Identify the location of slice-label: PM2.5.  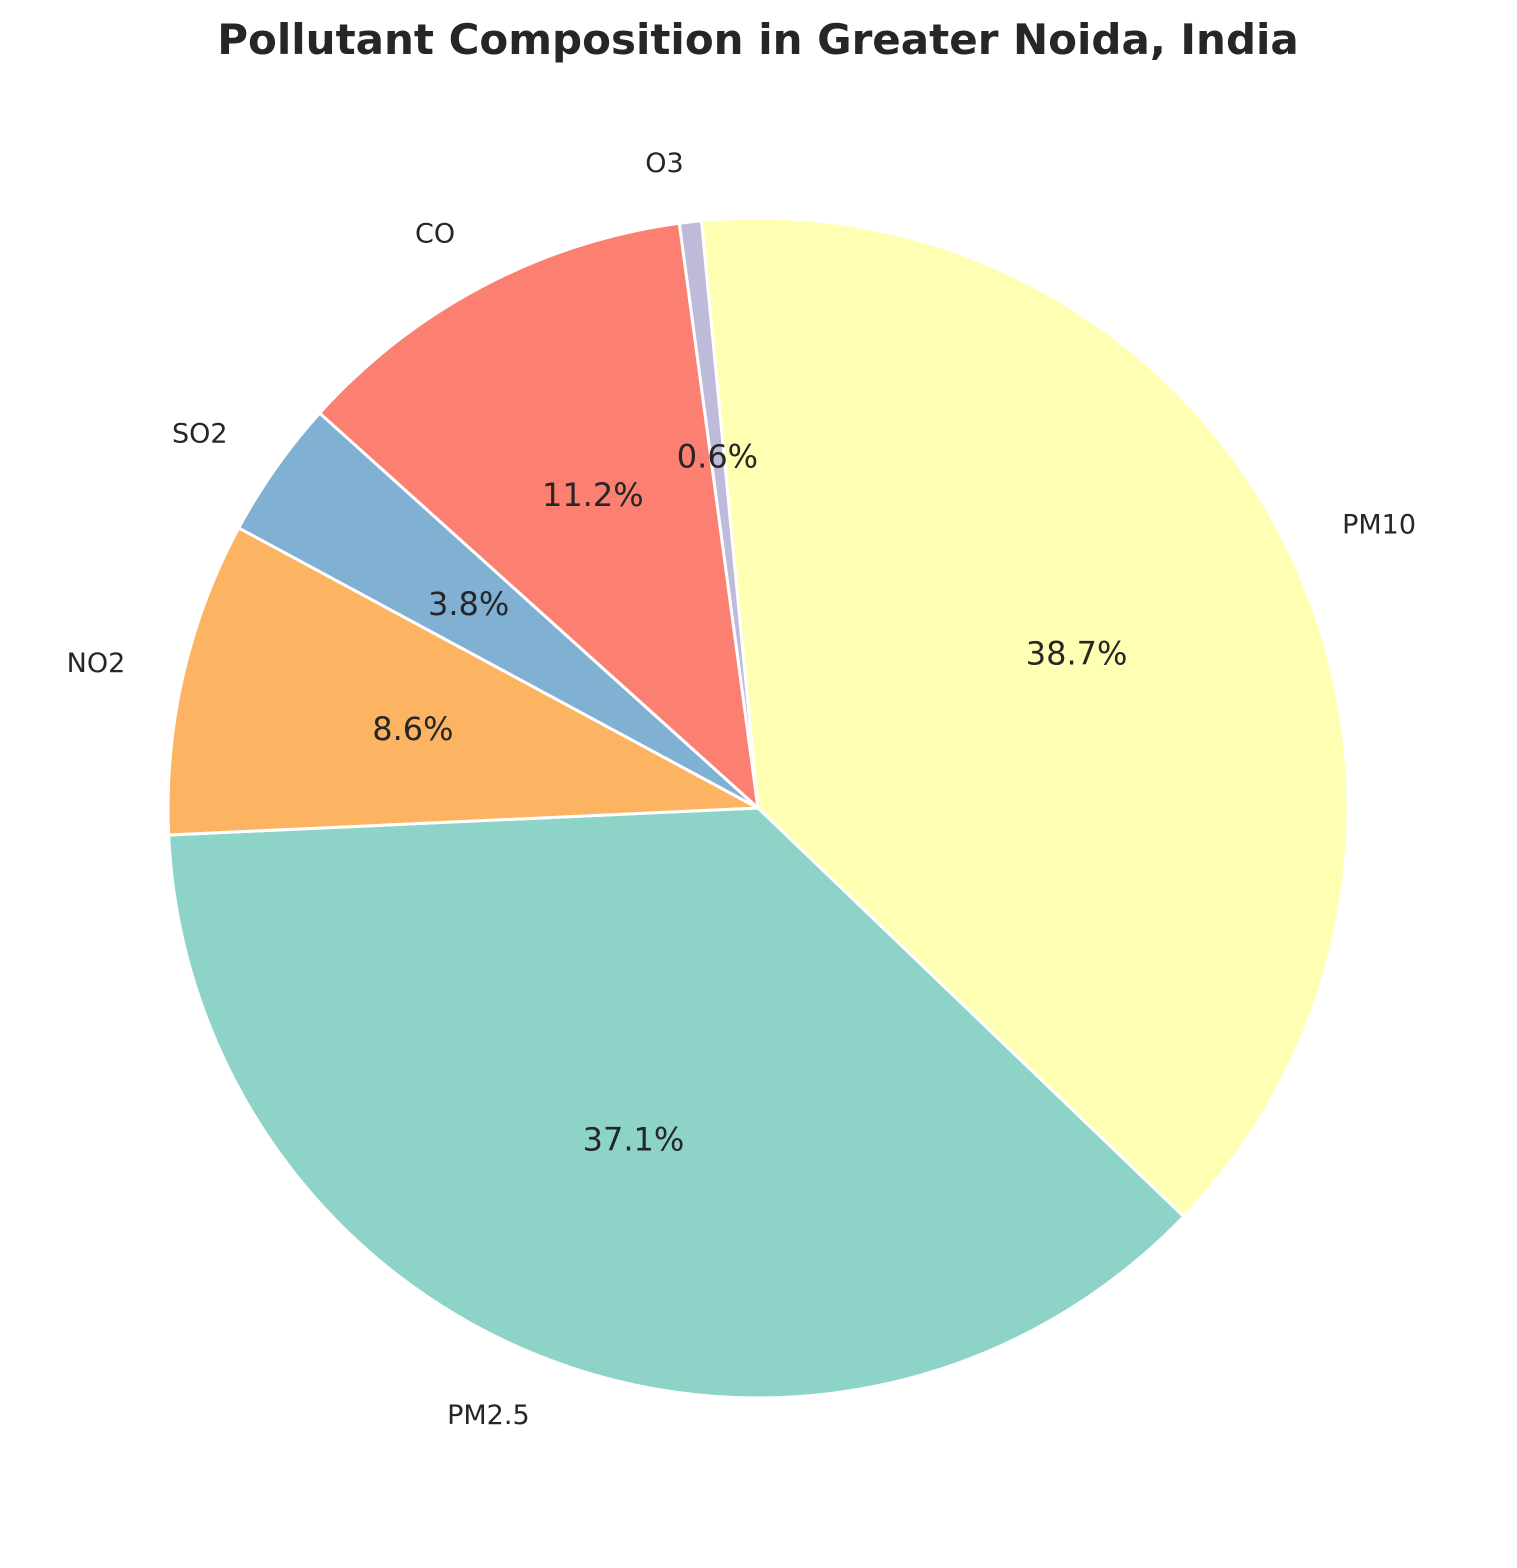
(488, 1415).